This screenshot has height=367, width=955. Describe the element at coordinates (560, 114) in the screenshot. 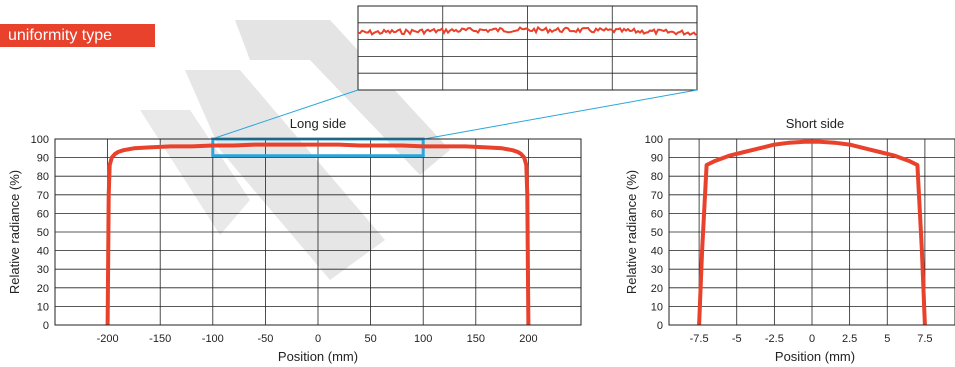

I see `zoom-connector-right` at that location.